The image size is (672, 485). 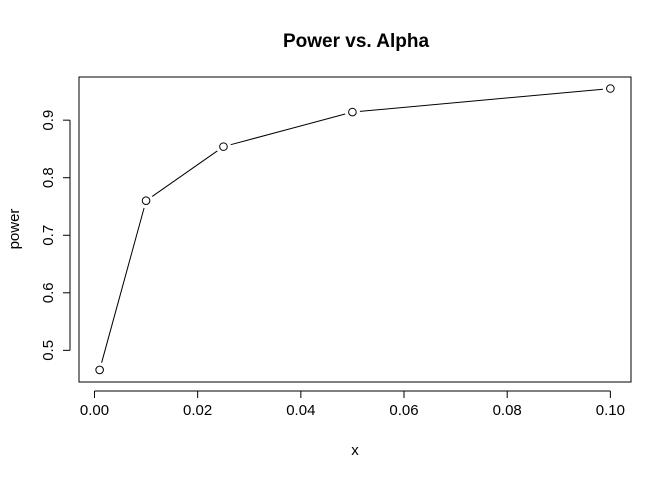 What do you see at coordinates (48, 177) in the screenshot?
I see `y-tick-label: 0.8` at bounding box center [48, 177].